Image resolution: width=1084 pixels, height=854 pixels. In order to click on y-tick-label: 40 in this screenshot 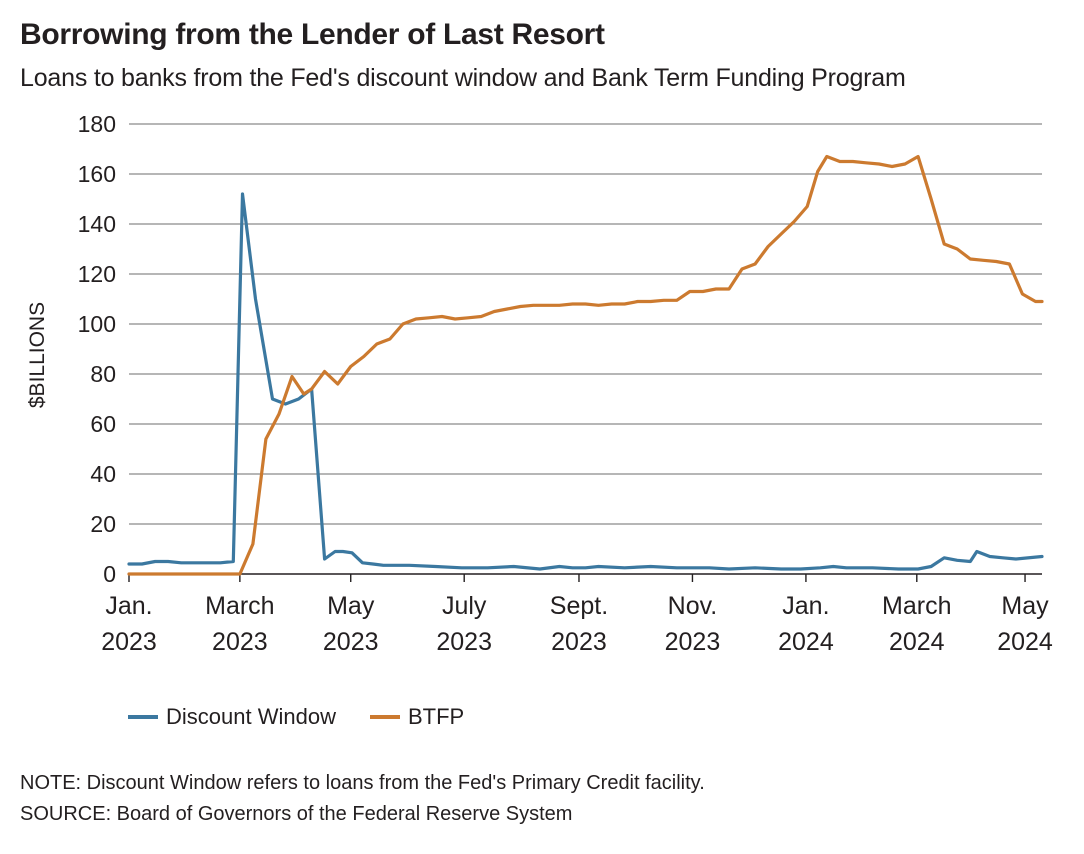, I will do `click(103, 474)`.